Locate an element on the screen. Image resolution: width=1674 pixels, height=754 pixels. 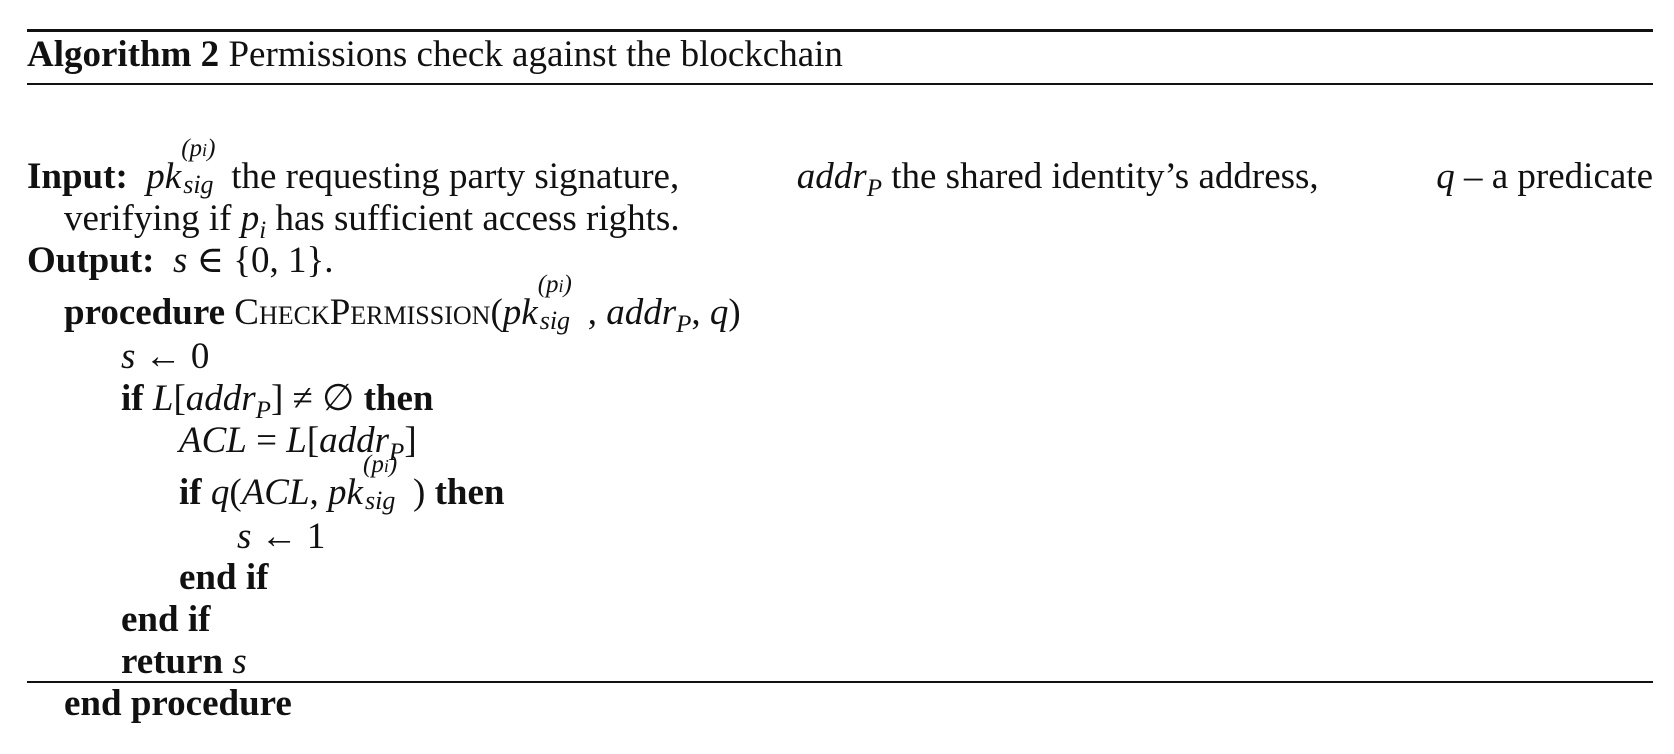
input-part-b: addrP the shared identity’s address, is located at coordinates (1057, 178).